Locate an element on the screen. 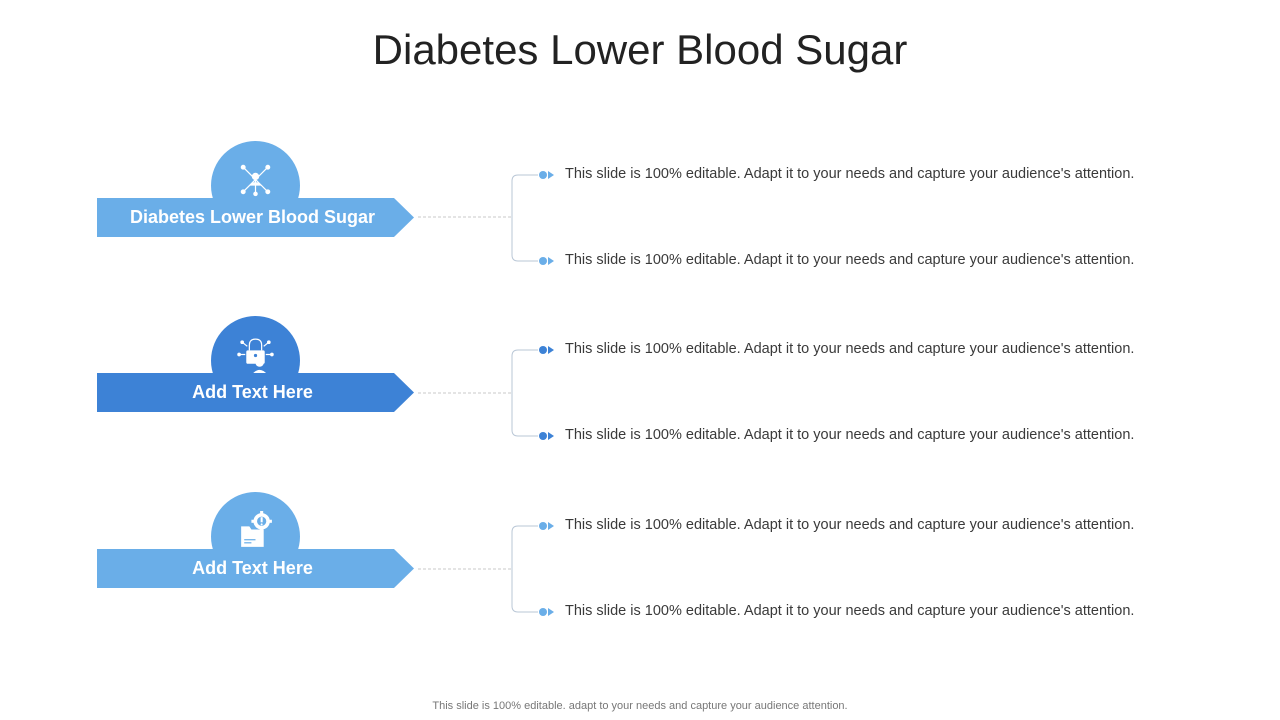 The width and height of the screenshot is (1280, 720). folder-gear-icon is located at coordinates (256, 529).